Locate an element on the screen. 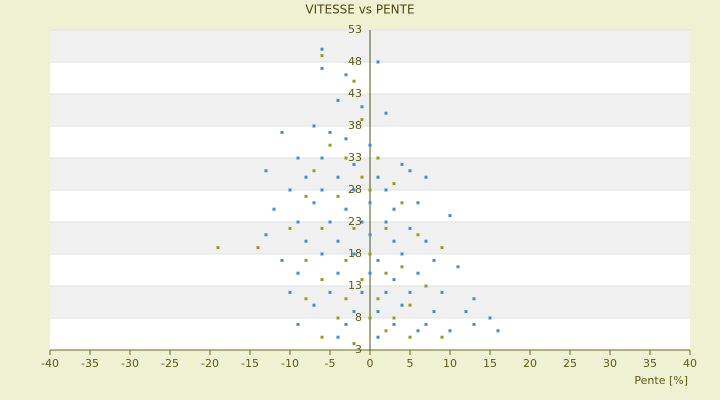  x-tick-label: -5 is located at coordinates (330, 363).